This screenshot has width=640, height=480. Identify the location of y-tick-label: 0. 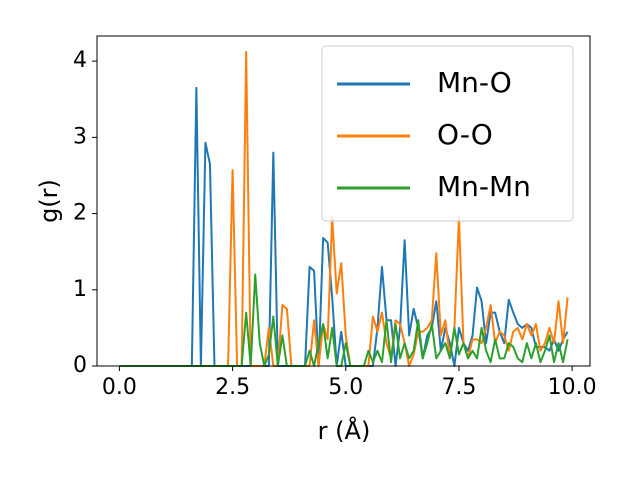
(80, 365).